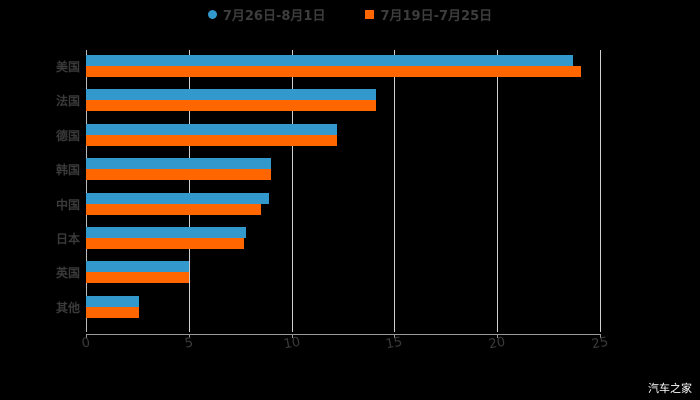  Describe the element at coordinates (350, 14) in the screenshot. I see `chart-legend: 7月26日-8月1日 7月19日-7月25日` at that location.